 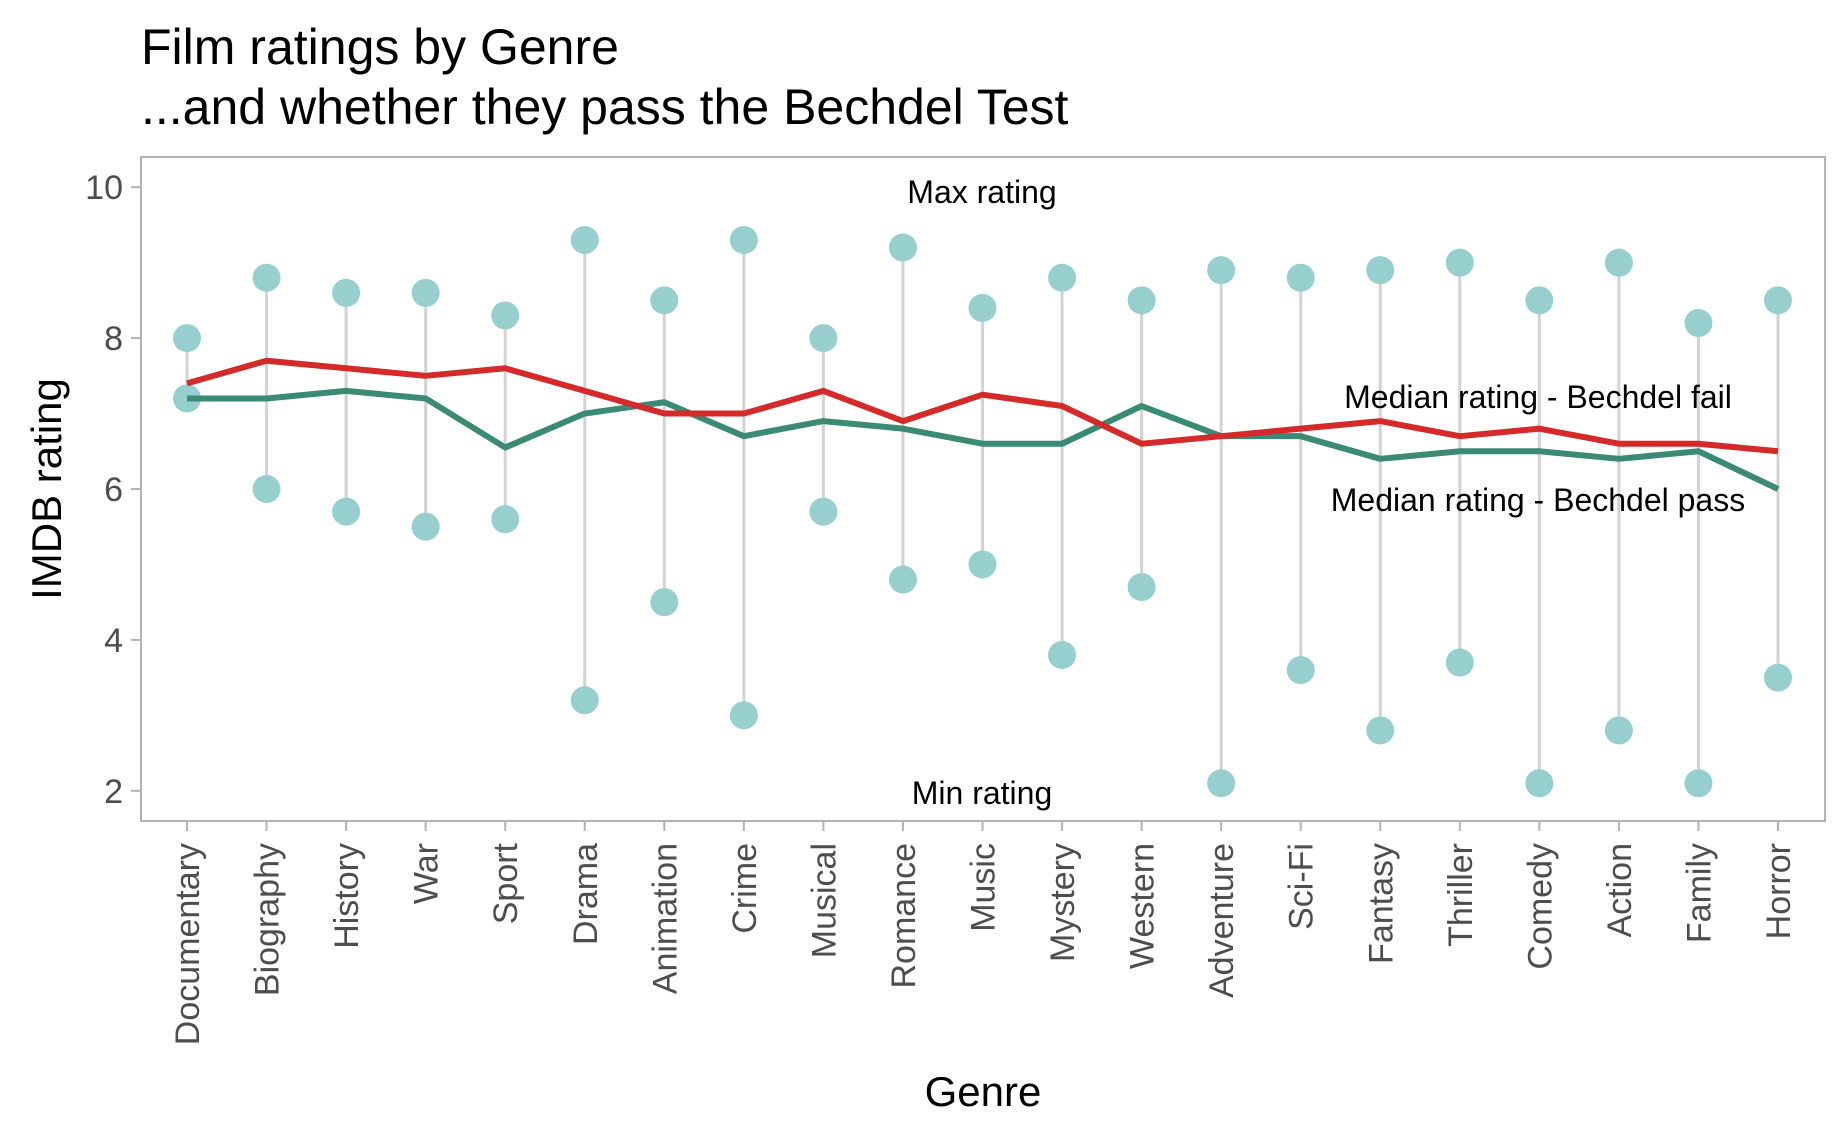 I want to click on x-tick-label: Documentary, so click(x=188, y=944).